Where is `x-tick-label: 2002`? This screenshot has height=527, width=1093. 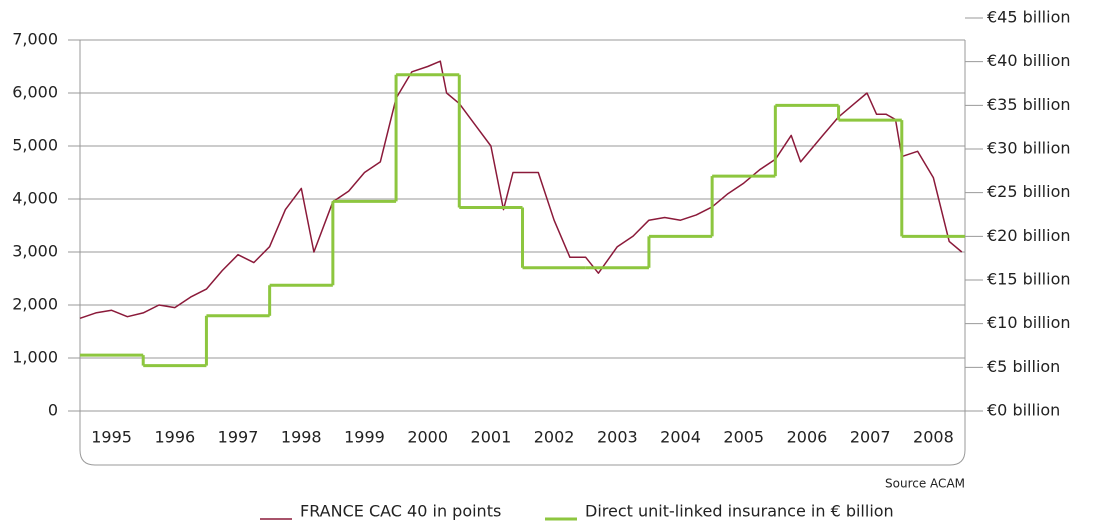 x-tick-label: 2002 is located at coordinates (554, 437).